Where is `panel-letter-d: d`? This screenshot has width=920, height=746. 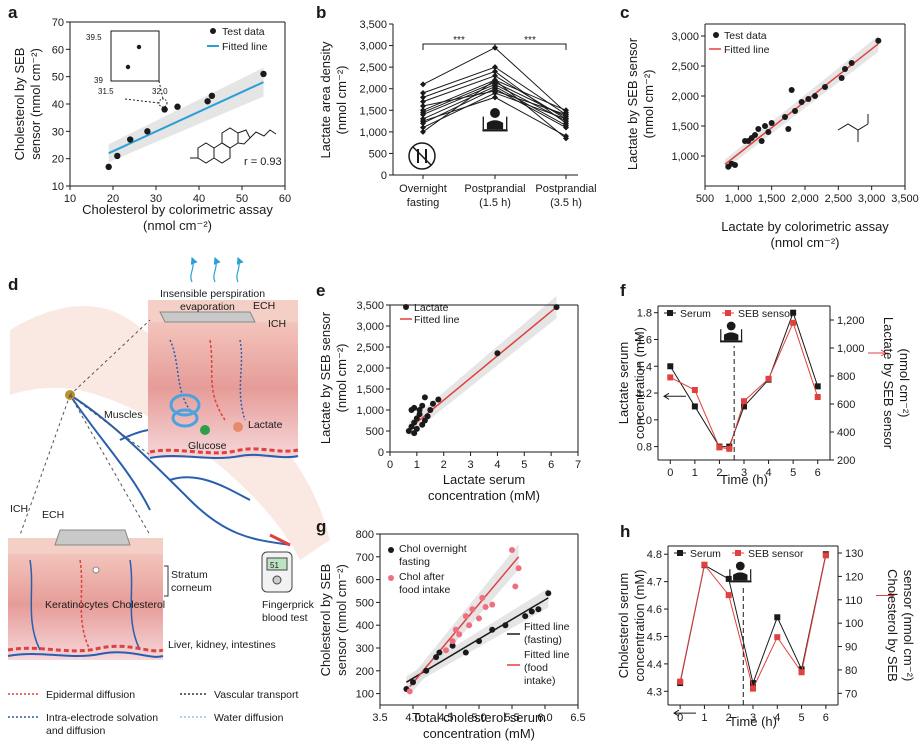
panel-letter-d: d is located at coordinates (13, 284).